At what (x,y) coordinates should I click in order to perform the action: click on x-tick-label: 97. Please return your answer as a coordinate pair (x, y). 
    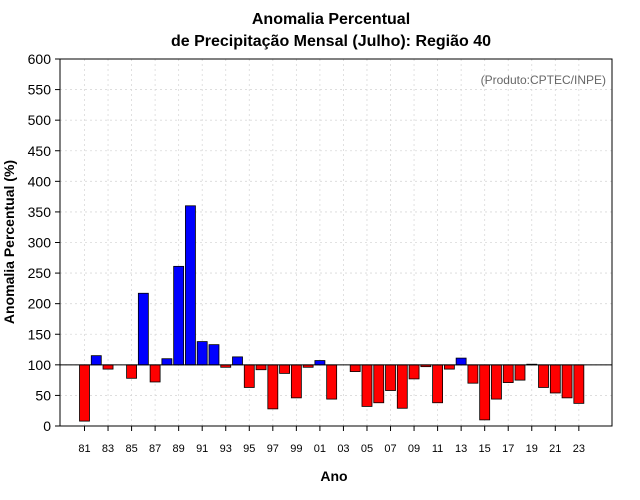
    Looking at the image, I should click on (273, 449).